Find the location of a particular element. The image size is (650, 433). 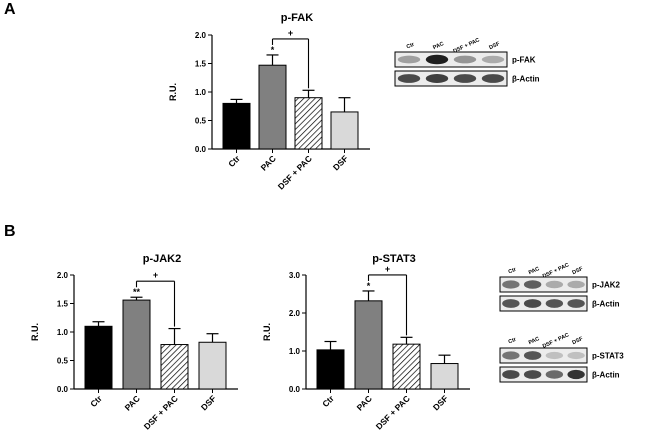

y-tick-label: 3.0 is located at coordinates (295, 275).